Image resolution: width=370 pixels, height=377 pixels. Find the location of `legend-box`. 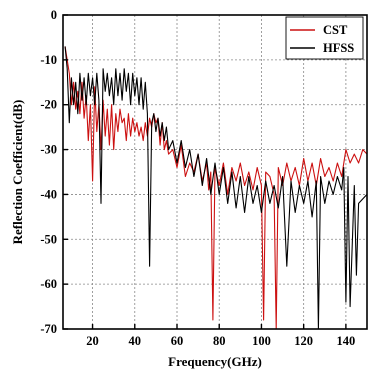

legend-box is located at coordinates (324, 38).